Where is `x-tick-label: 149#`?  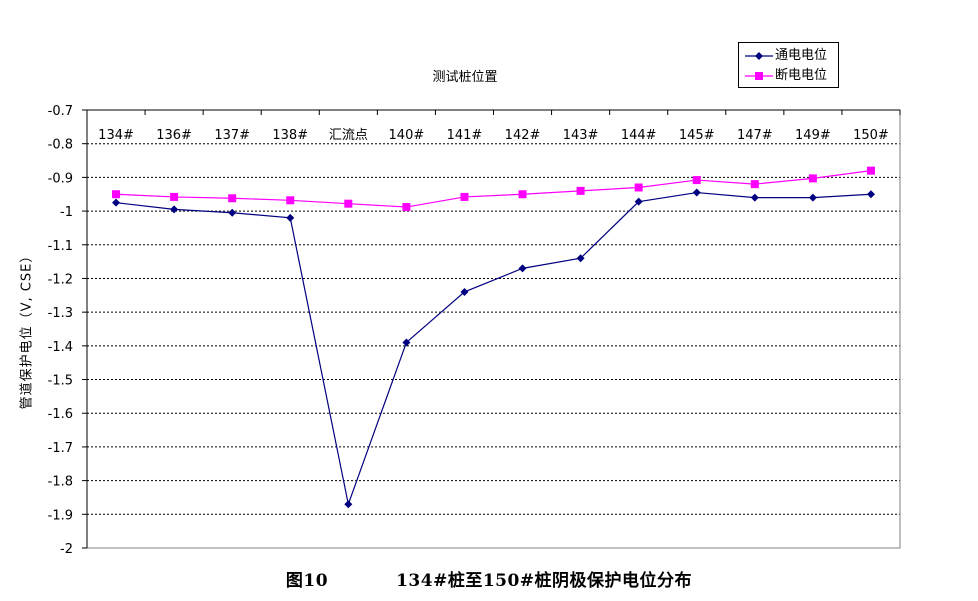 x-tick-label: 149# is located at coordinates (813, 135).